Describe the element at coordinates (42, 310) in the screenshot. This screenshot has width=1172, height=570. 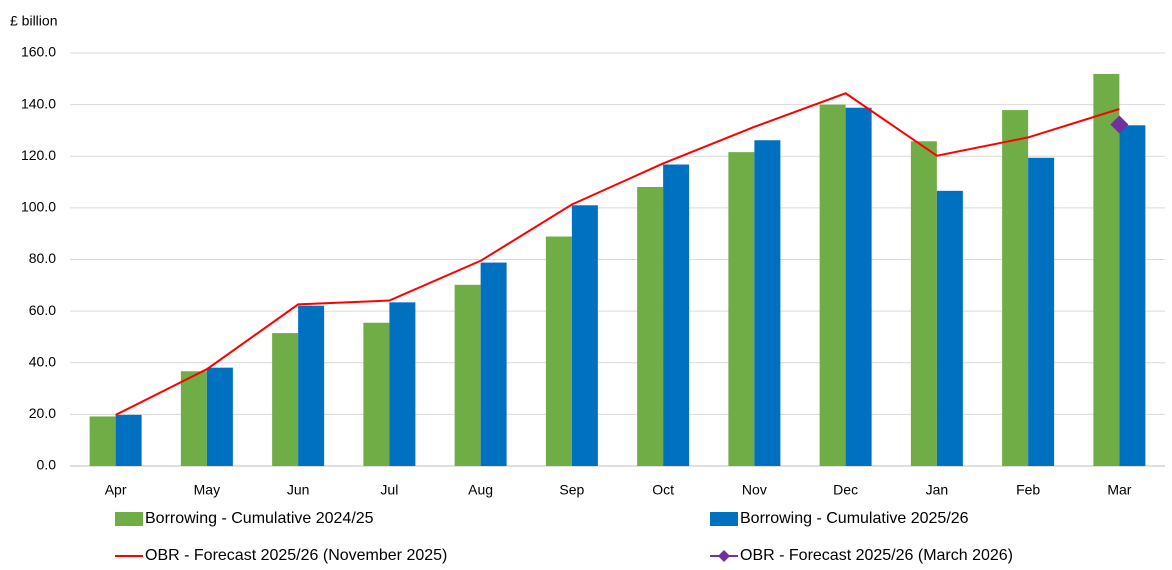
I see `y-tick-label: 60.0` at that location.